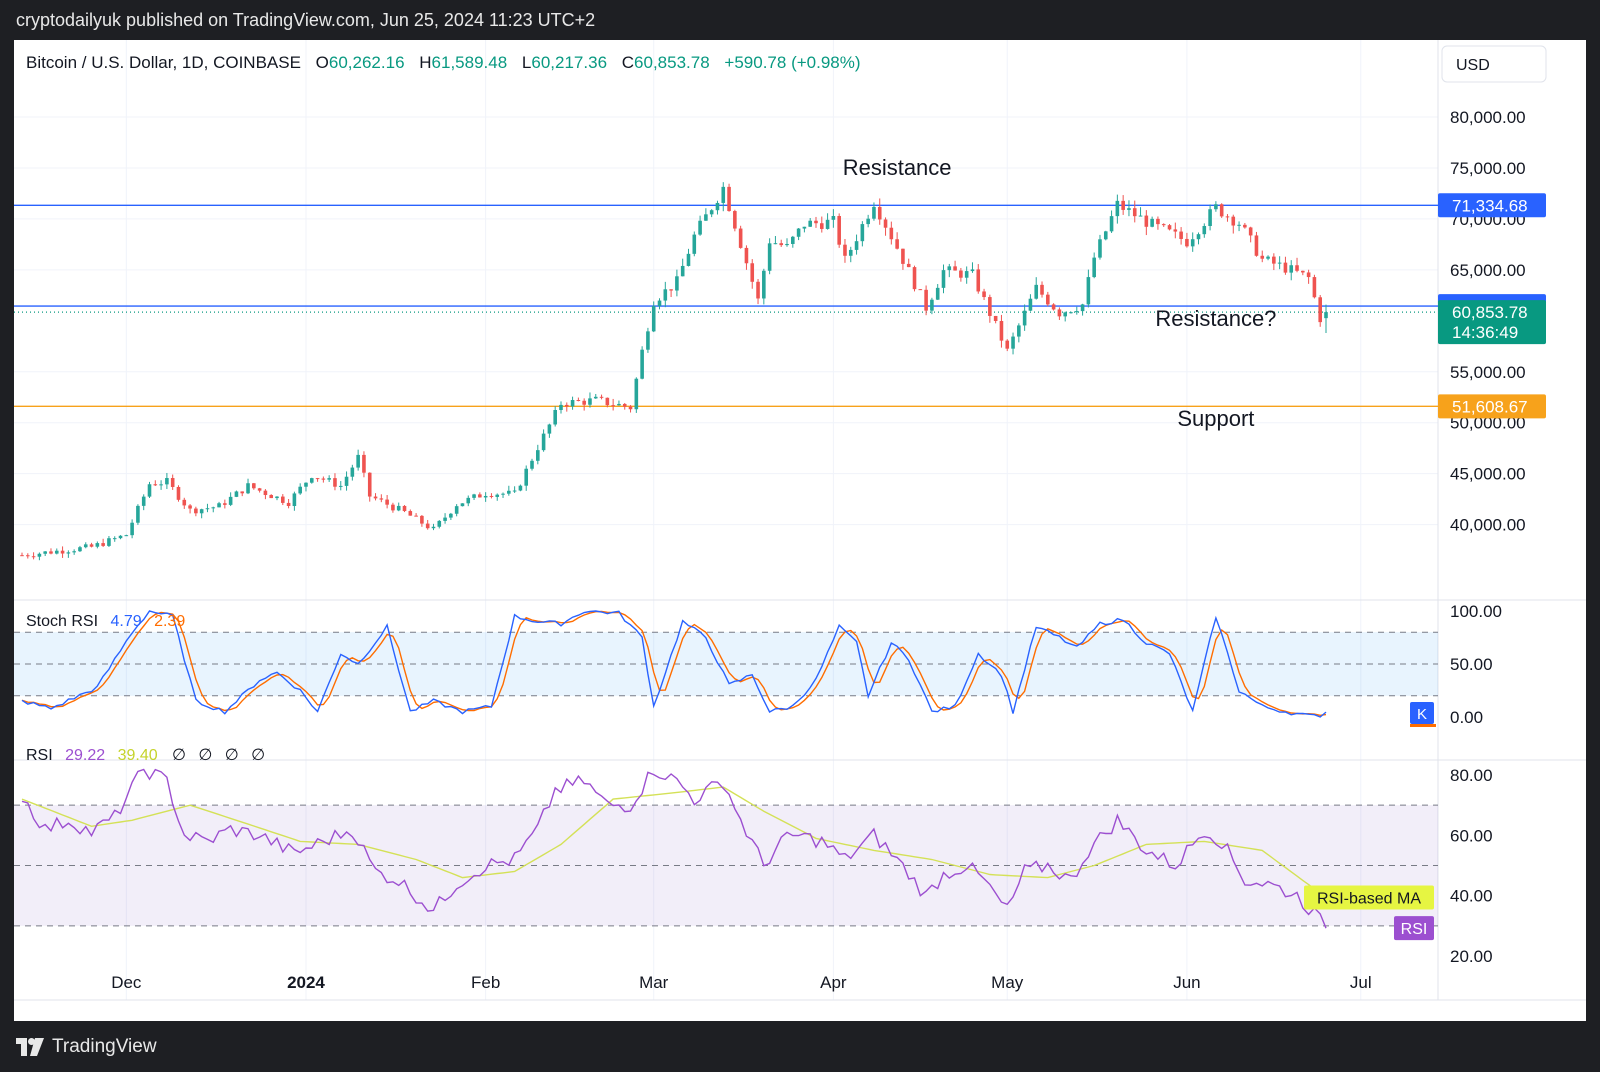  I want to click on stoch-rsi-series, so click(674, 664).